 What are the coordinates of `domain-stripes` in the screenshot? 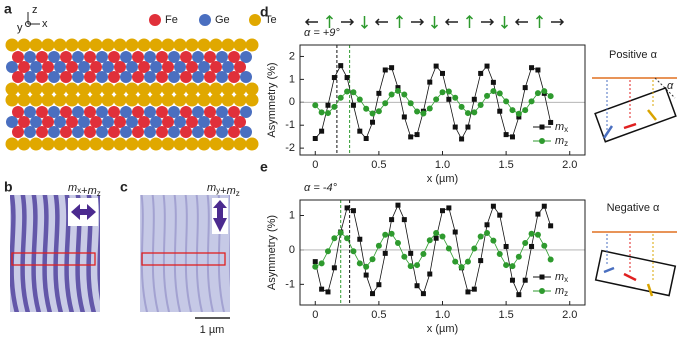 It's located at (185, 253).